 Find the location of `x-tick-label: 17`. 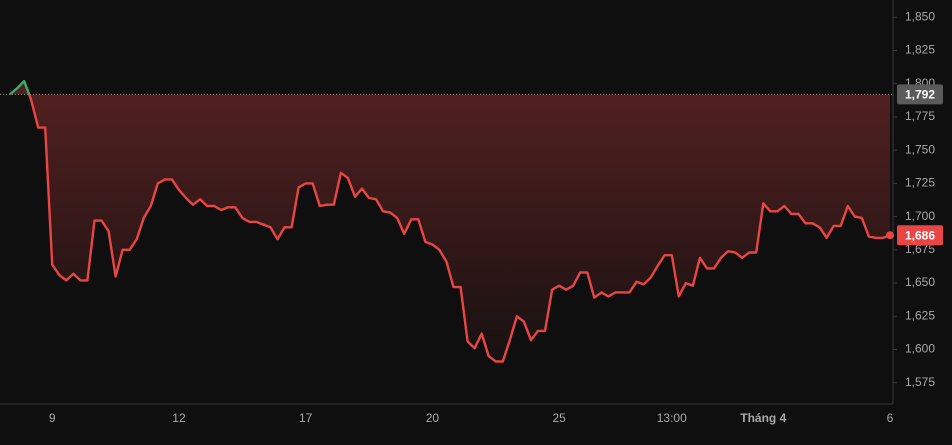

x-tick-label: 17 is located at coordinates (306, 418).